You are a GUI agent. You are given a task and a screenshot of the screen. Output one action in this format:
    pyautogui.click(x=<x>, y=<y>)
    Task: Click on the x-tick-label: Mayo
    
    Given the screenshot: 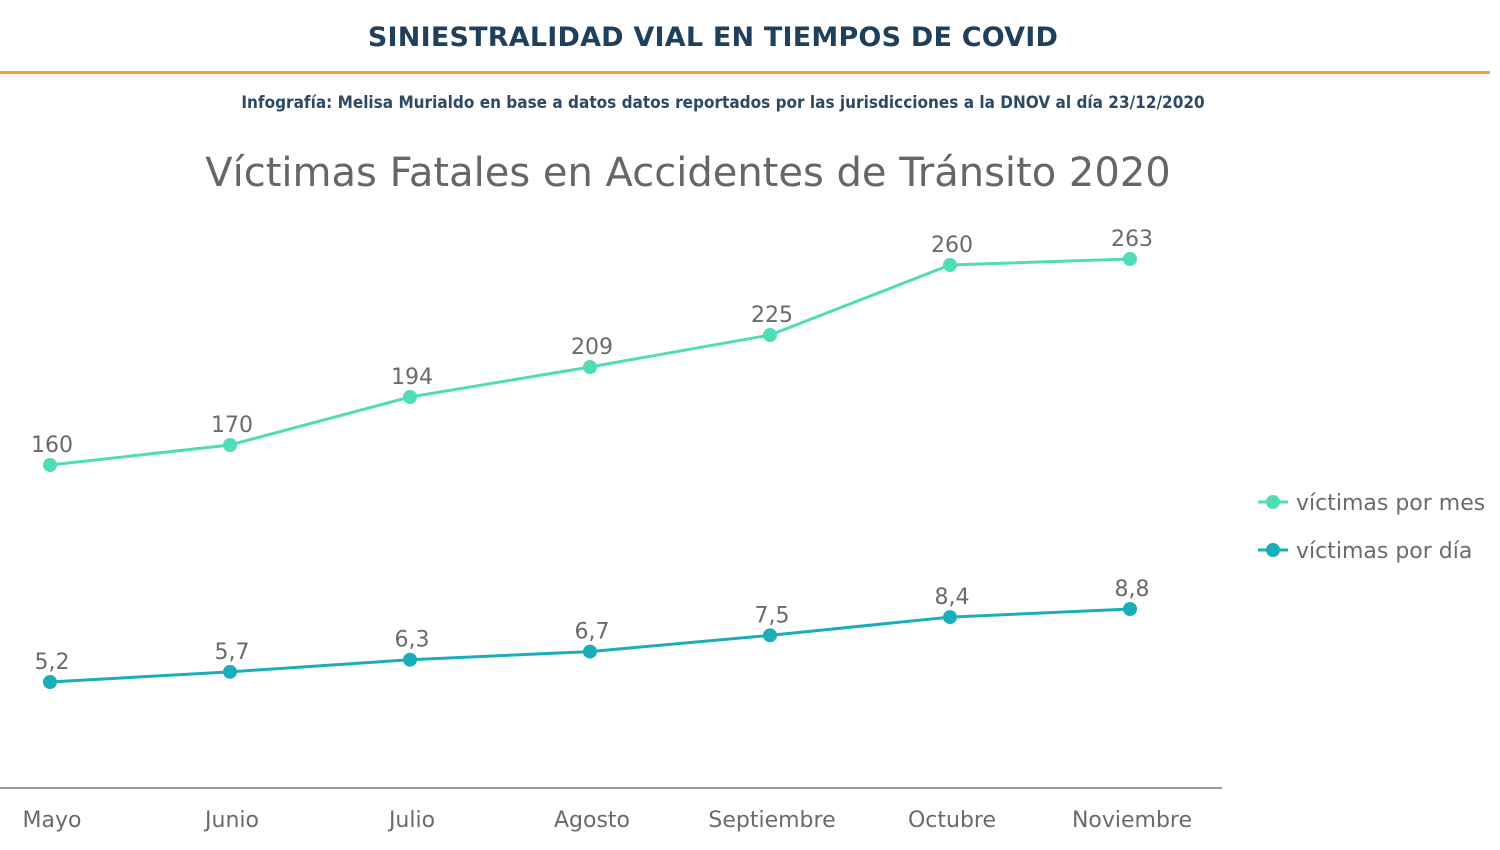 What is the action you would take?
    pyautogui.click(x=52, y=820)
    